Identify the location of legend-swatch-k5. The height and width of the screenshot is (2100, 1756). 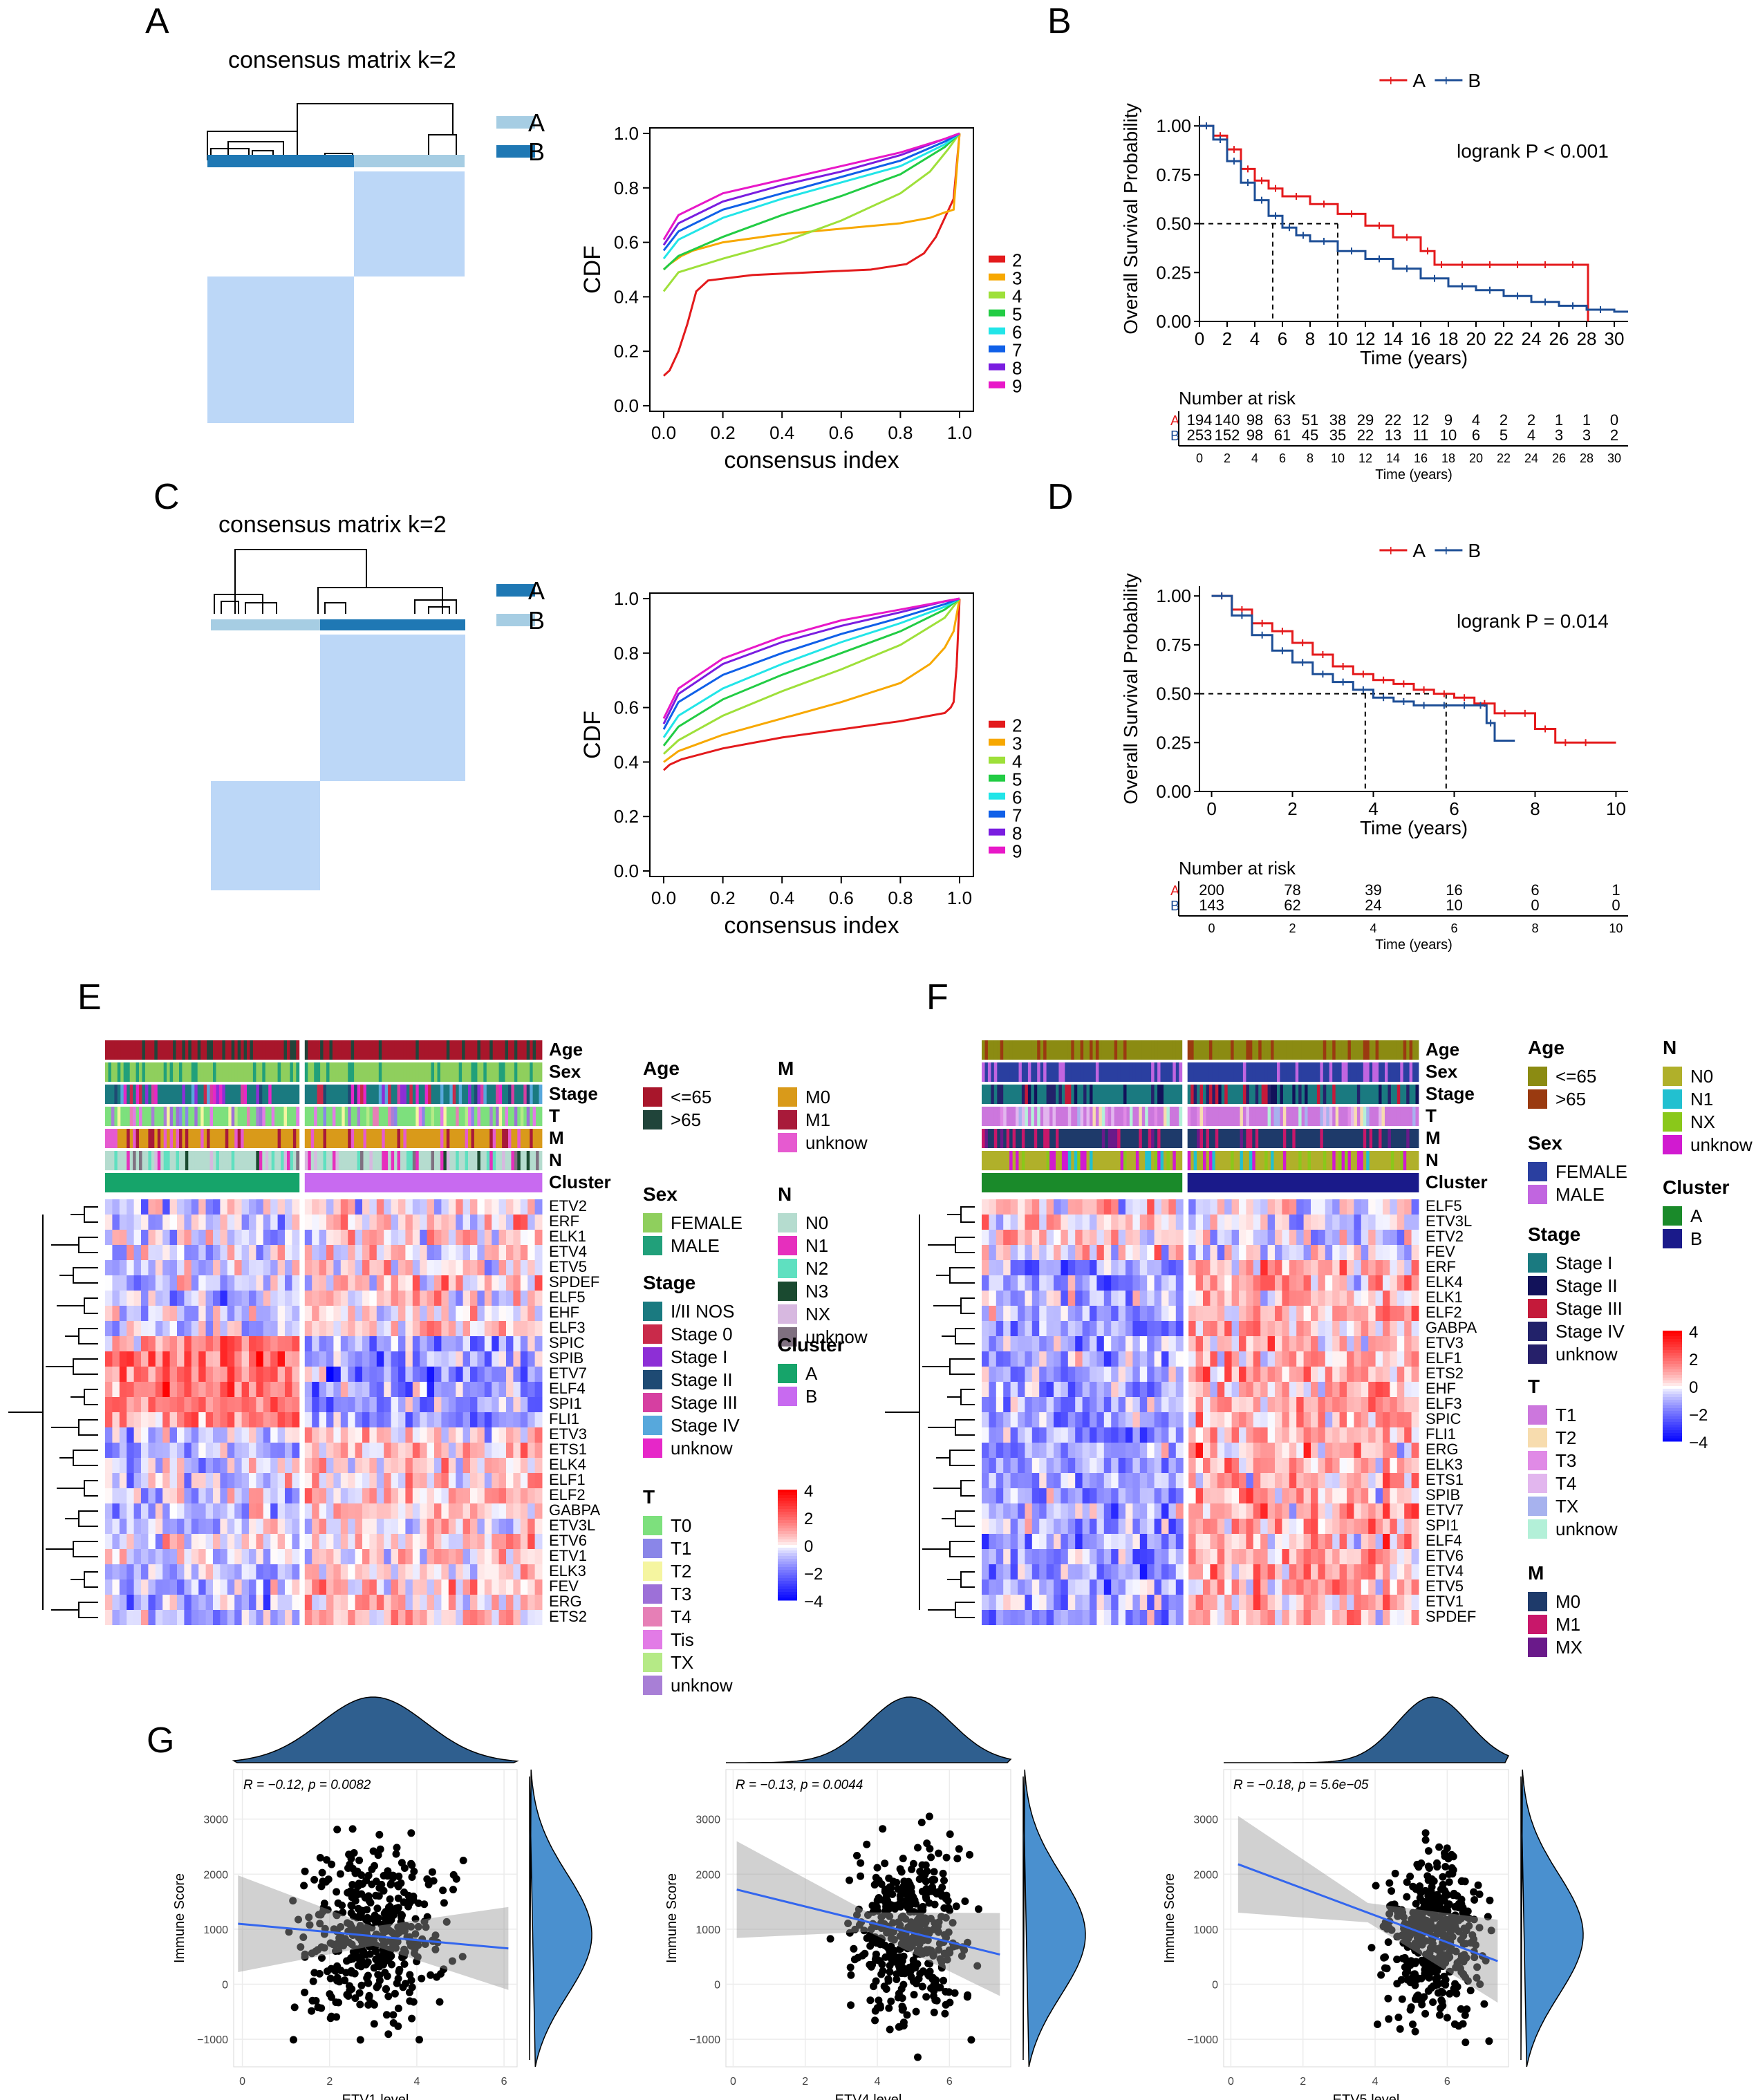
(997, 778).